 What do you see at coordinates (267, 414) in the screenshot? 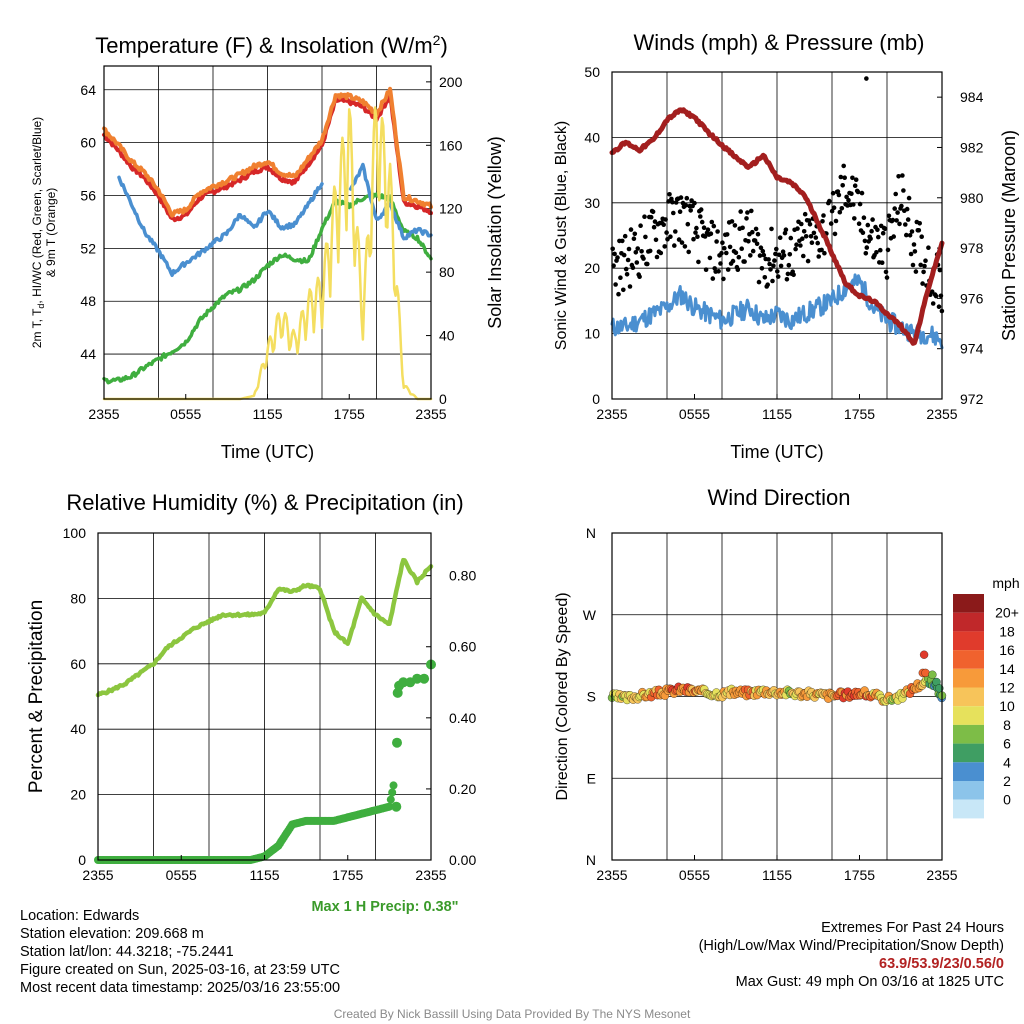
I see `x-tick-label: 1155` at bounding box center [267, 414].